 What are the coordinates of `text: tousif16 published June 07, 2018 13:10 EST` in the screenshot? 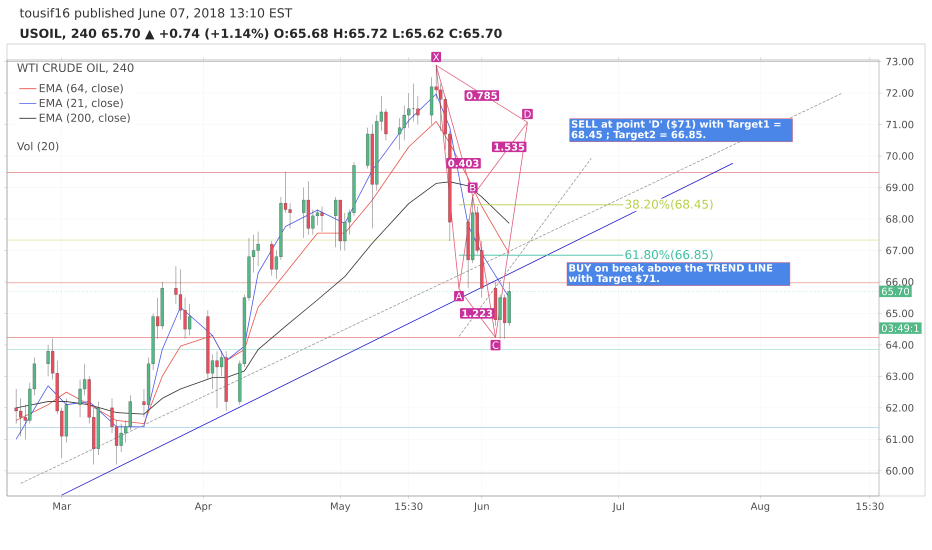 It's located at (156, 14).